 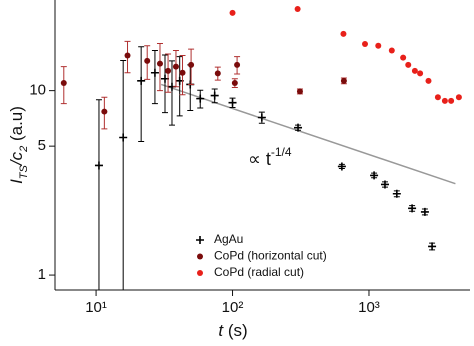 What do you see at coordinates (235, 330) in the screenshot?
I see `x-label-part: (s)` at bounding box center [235, 330].